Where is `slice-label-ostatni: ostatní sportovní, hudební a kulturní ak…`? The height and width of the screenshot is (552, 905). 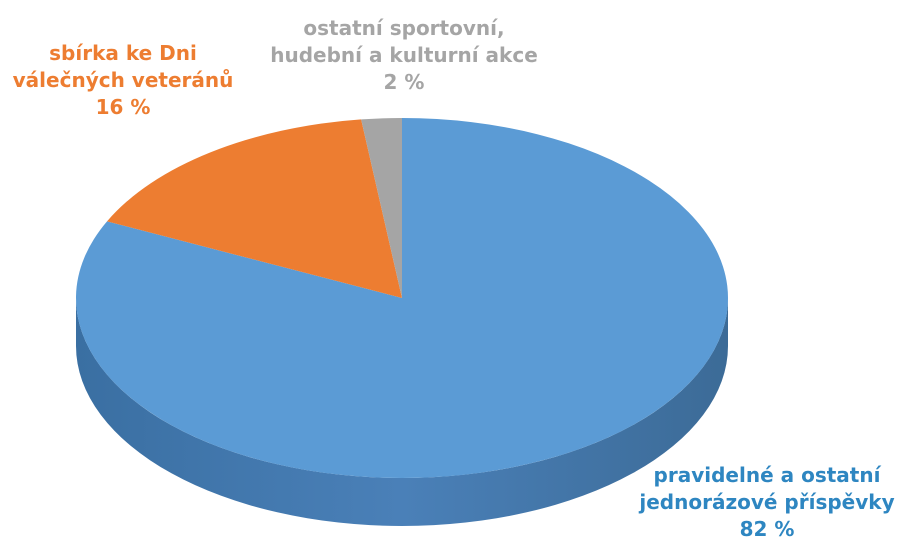 slice-label-ostatni: ostatní sportovní, hudební a kulturní ak… is located at coordinates (404, 55).